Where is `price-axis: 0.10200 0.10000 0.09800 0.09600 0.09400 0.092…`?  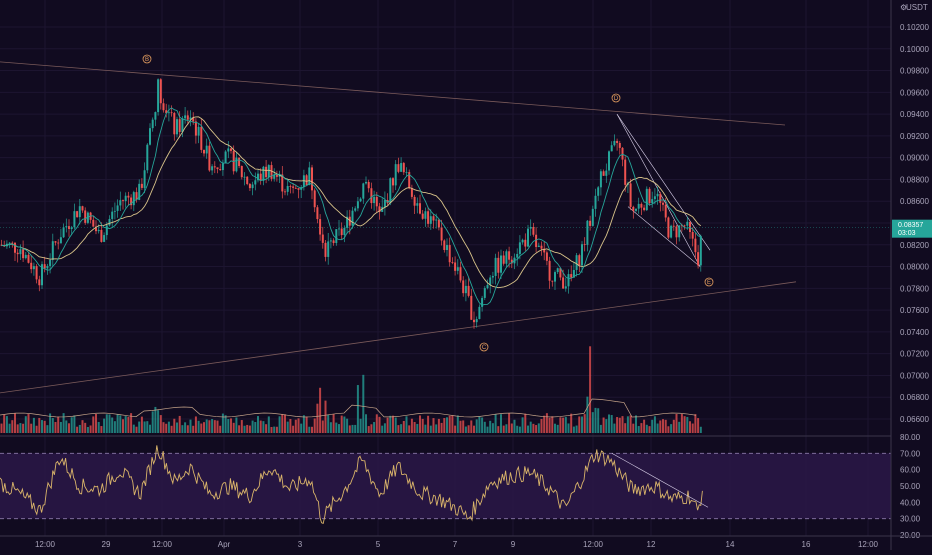
price-axis: 0.10200 0.10000 0.09800 0.09600 0.09400 0.092… is located at coordinates (914, 223).